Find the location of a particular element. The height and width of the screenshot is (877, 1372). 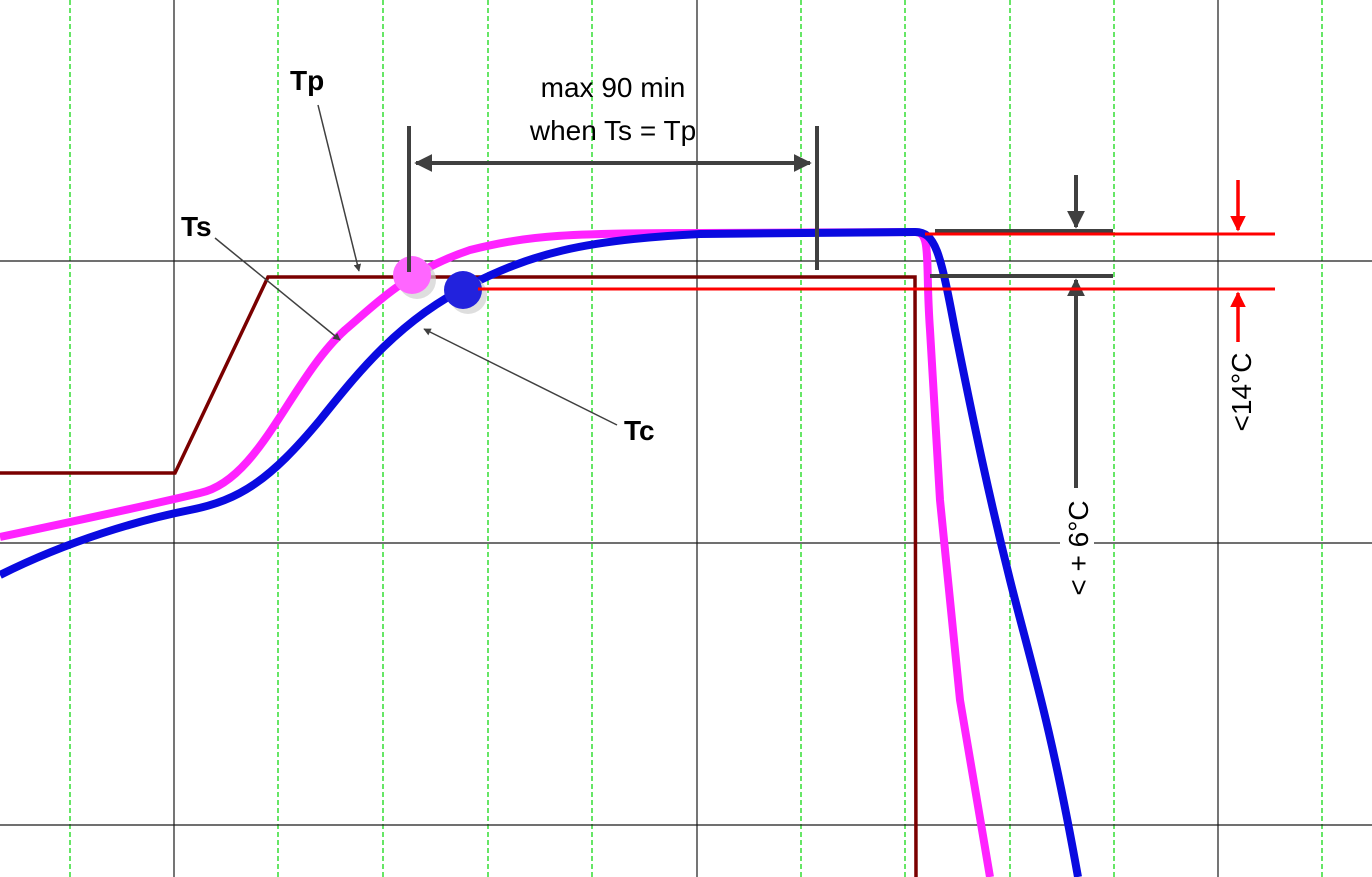

small-tolerance-label: < + 6°C is located at coordinates (1078, 547).